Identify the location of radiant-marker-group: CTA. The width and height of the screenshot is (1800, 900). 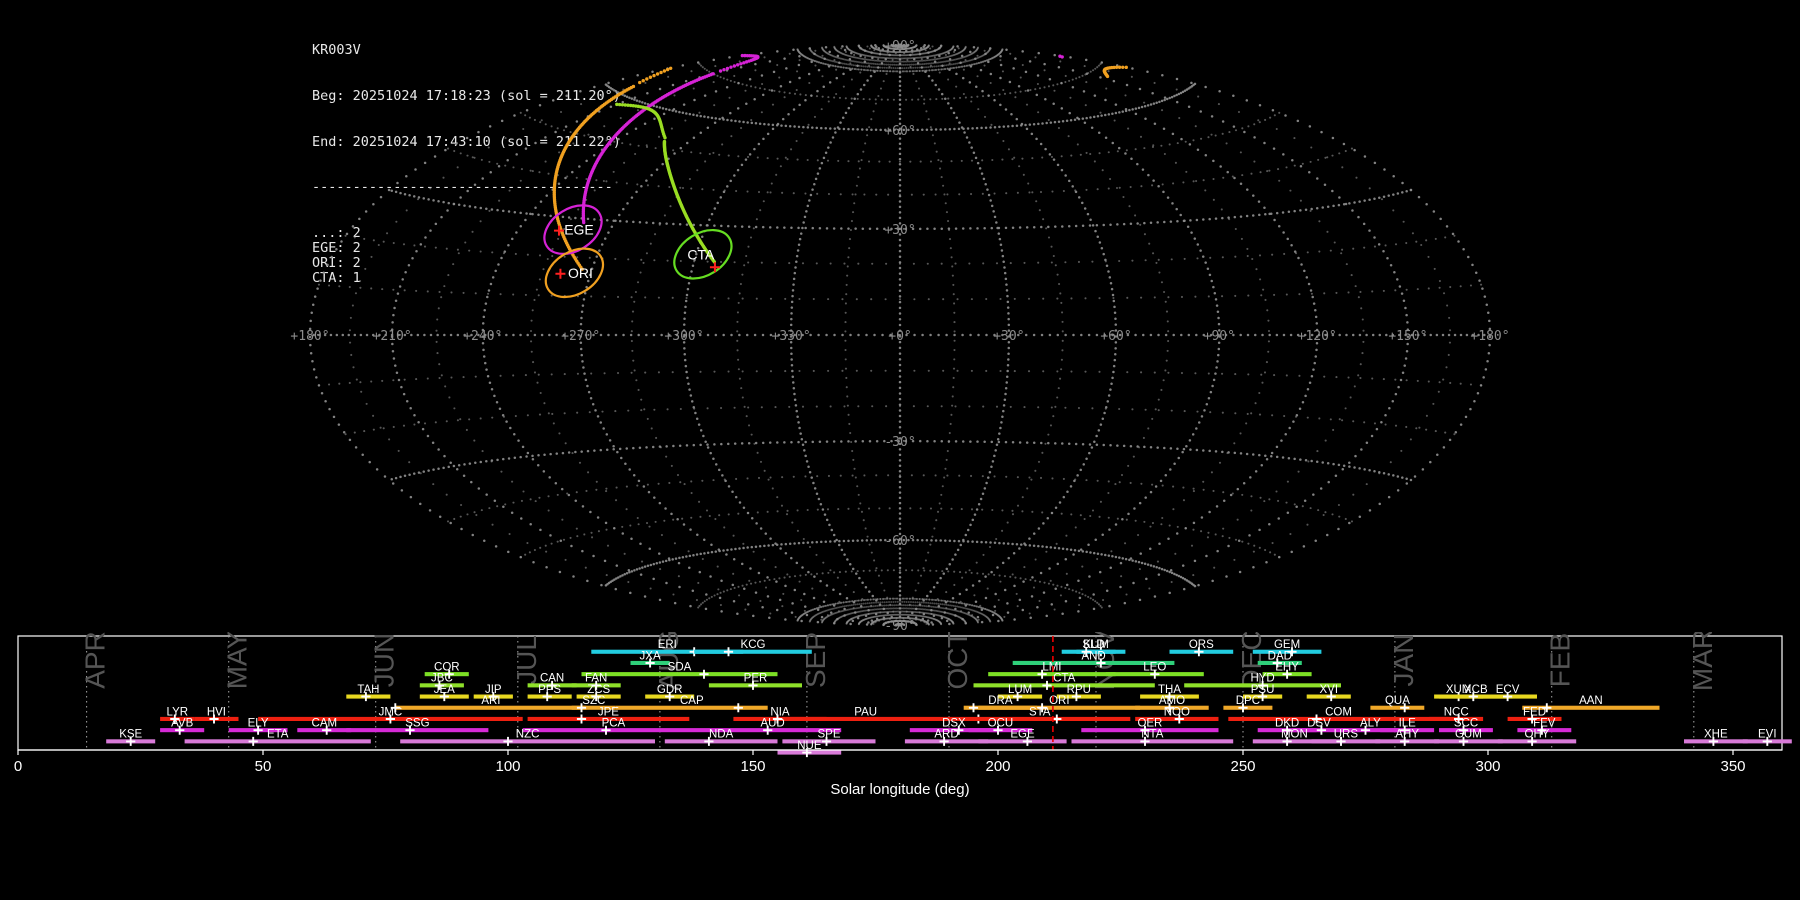
(702, 254).